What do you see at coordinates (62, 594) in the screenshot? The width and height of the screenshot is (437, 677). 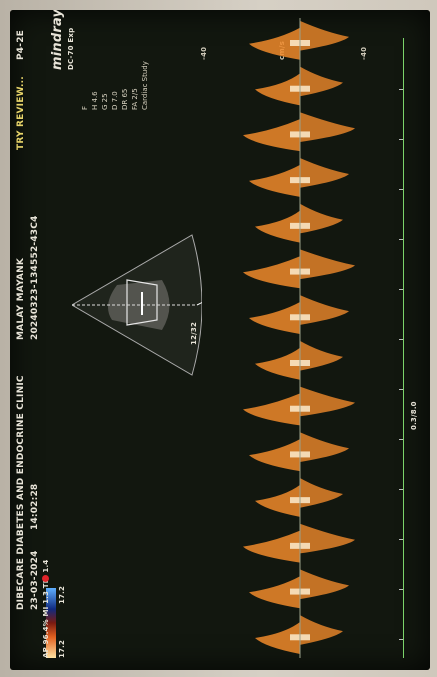 I see `colorbar-label-high: 17.2` at bounding box center [62, 594].